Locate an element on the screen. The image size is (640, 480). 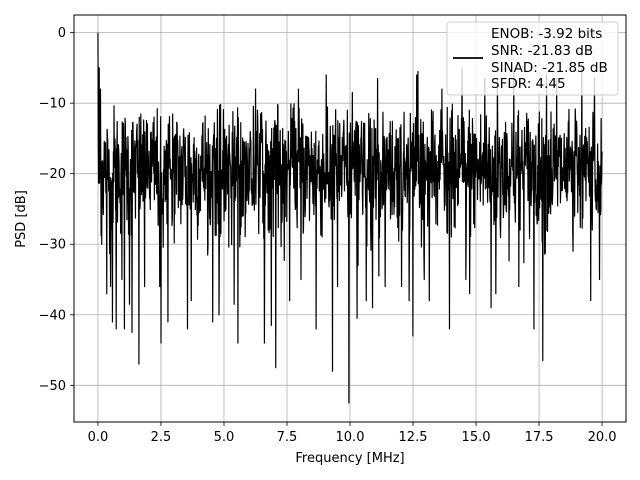
x-tick-label: 12.5 is located at coordinates (413, 437).